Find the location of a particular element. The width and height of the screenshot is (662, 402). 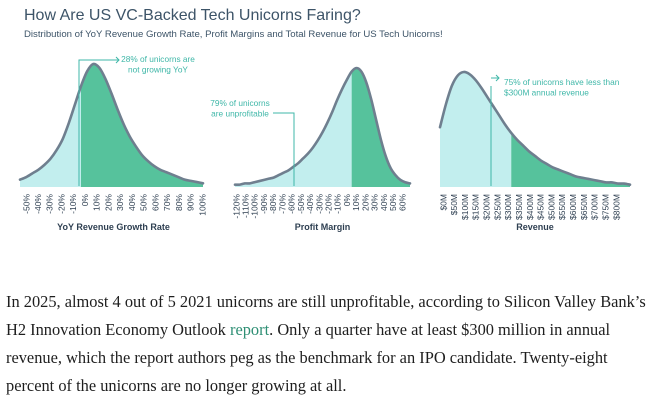

tick-label: $350M is located at coordinates (519, 207).